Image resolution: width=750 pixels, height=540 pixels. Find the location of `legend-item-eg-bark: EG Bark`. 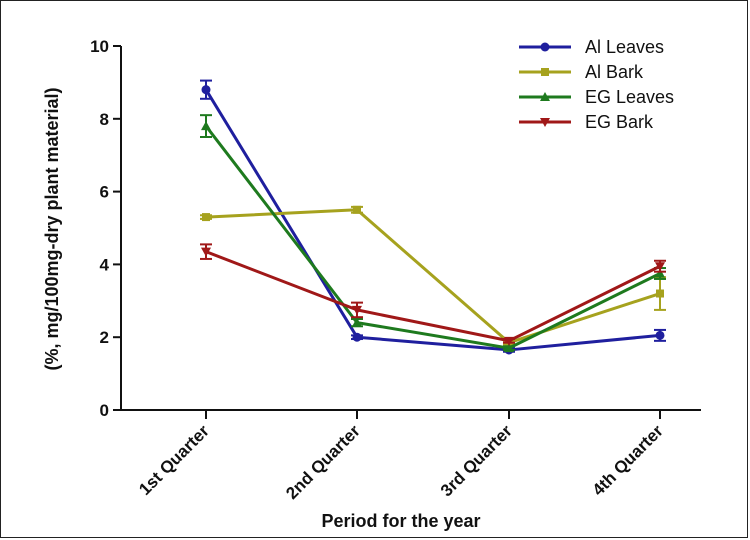

legend-item-eg-bark: EG Bark is located at coordinates (586, 122).